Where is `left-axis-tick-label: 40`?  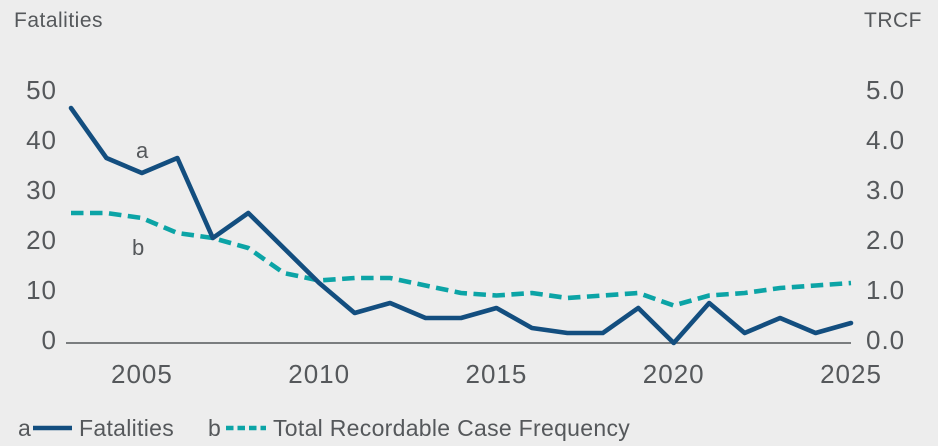
left-axis-tick-label: 40 is located at coordinates (41, 140).